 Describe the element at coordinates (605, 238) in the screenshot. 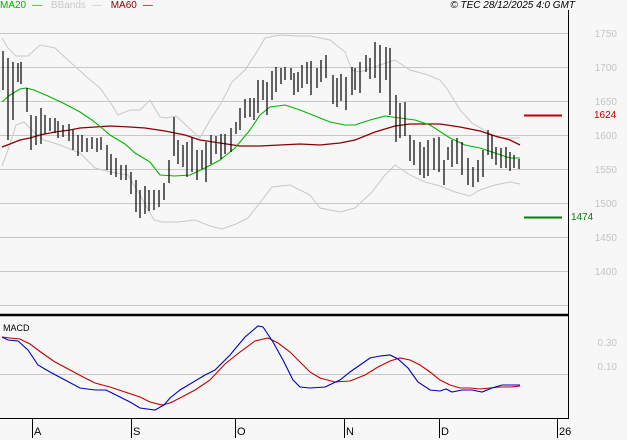

I see `price-axis-label: 1450` at that location.